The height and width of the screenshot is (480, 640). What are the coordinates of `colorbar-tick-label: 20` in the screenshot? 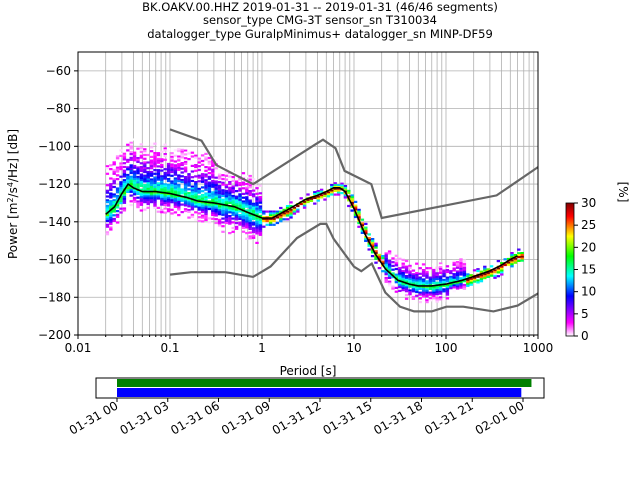 It's located at (588, 247).